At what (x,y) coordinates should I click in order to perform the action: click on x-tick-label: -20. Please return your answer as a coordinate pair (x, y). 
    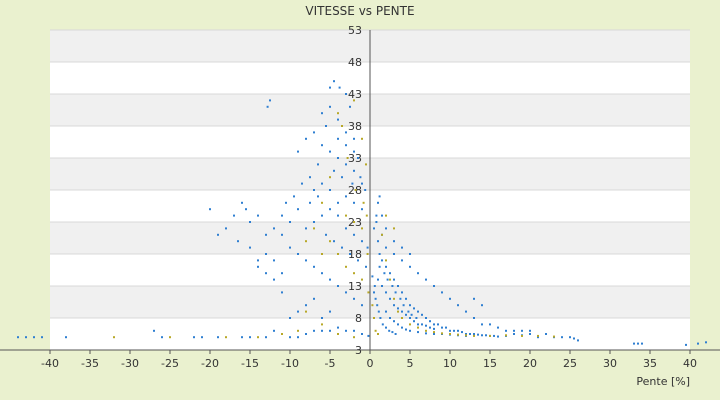
    Looking at the image, I should click on (210, 363).